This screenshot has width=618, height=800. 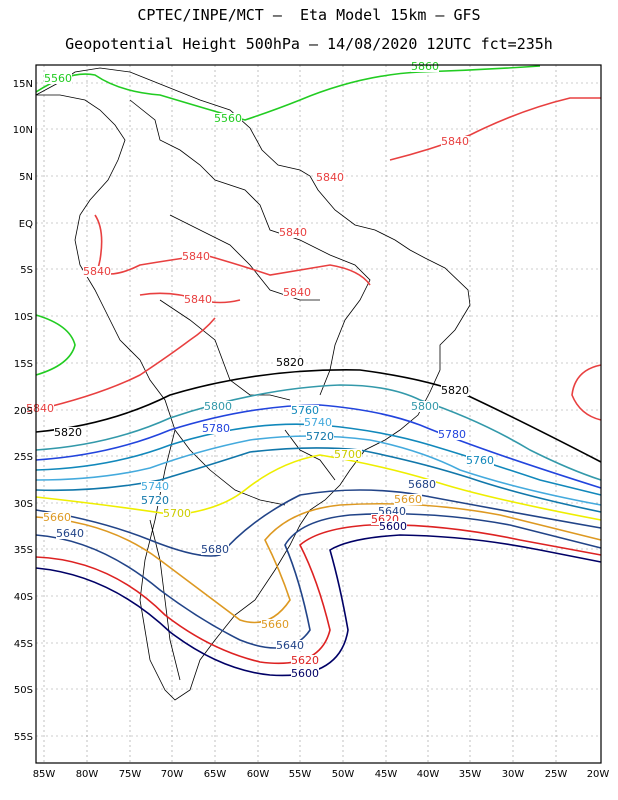 I want to click on contour-5840-central, so click(x=232, y=270).